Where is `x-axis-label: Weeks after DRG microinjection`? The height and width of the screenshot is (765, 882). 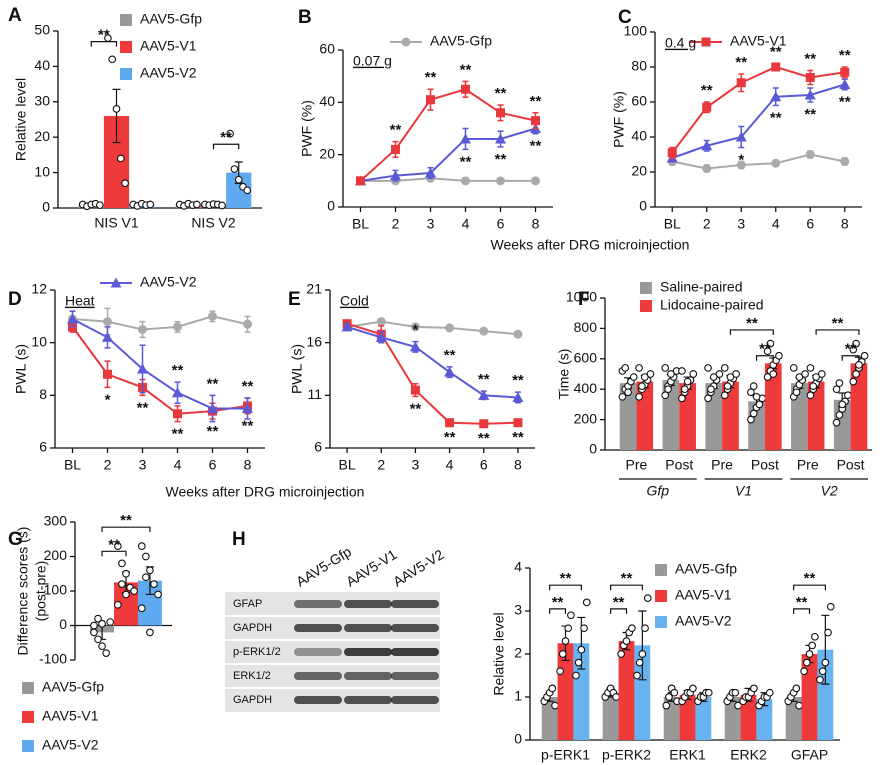
x-axis-label: Weeks after DRG microinjection is located at coordinates (265, 492).